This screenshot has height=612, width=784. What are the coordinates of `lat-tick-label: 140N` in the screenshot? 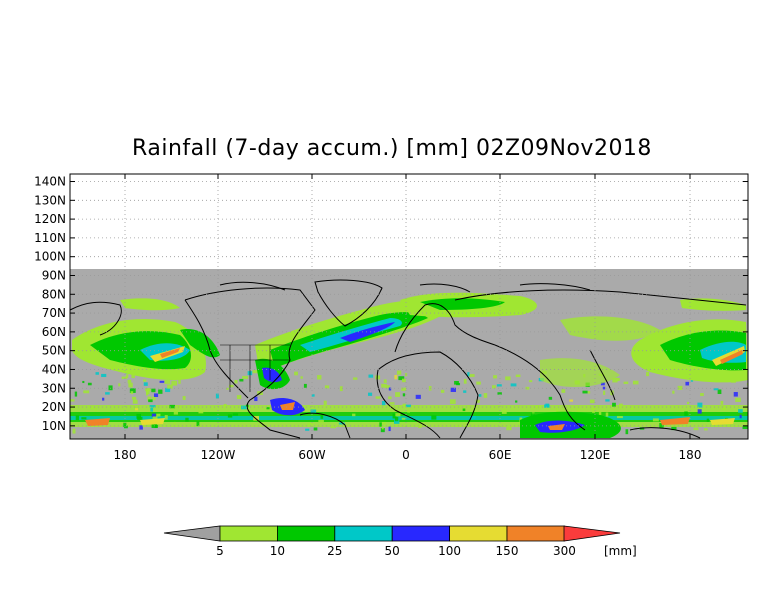 It's located at (50, 182).